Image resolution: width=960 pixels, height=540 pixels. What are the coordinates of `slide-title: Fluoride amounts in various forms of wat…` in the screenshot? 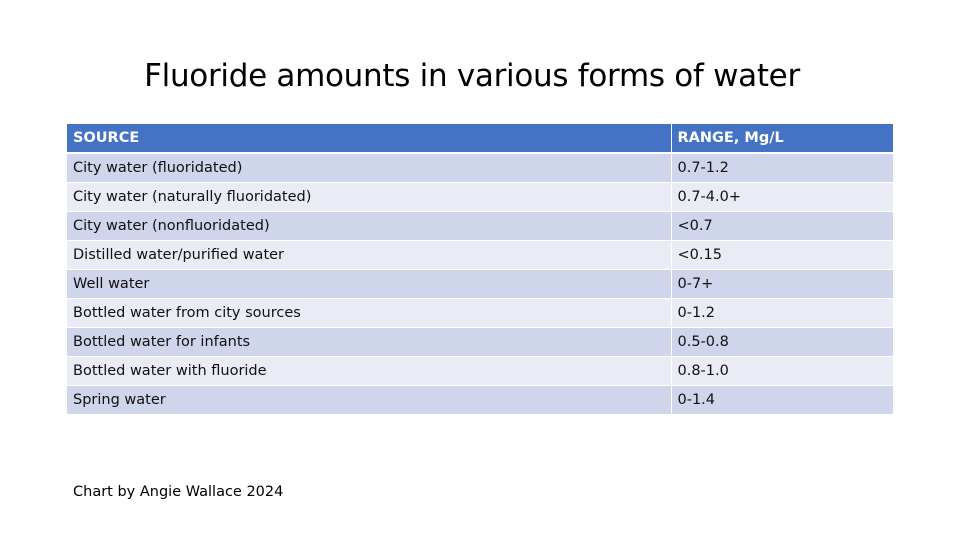 It's located at (472, 76).